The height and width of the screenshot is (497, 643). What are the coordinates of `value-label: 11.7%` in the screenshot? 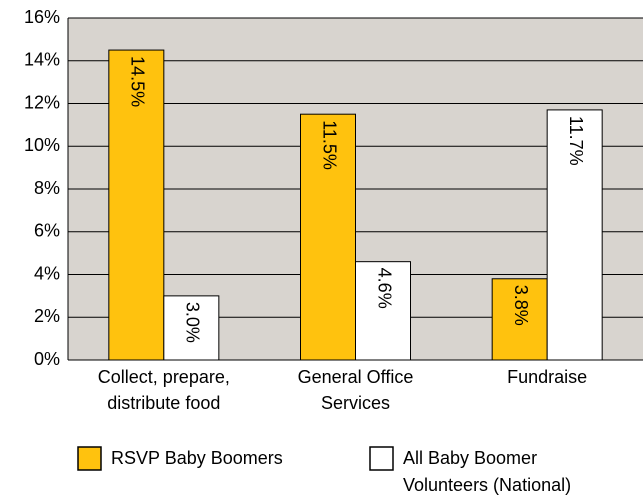 It's located at (576, 141).